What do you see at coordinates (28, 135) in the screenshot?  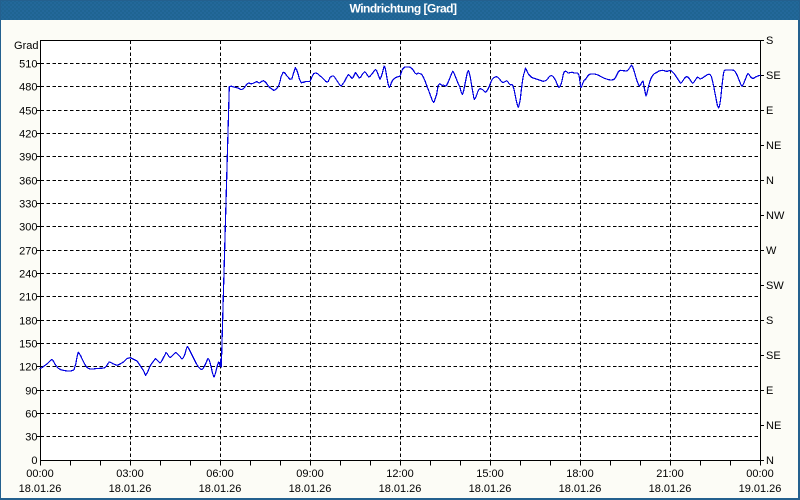 I see `svg-text: 420` at bounding box center [28, 135].